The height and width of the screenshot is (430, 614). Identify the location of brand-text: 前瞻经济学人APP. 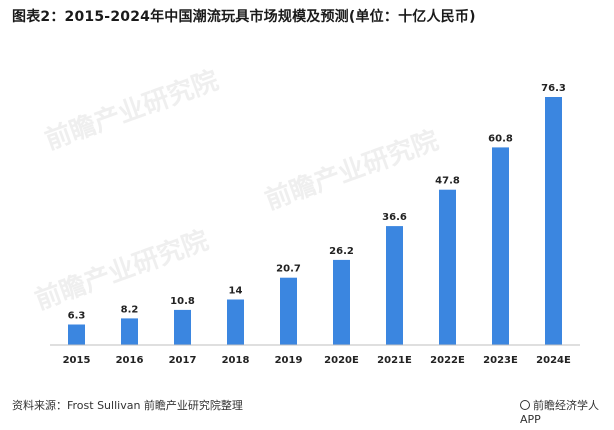
(559, 412).